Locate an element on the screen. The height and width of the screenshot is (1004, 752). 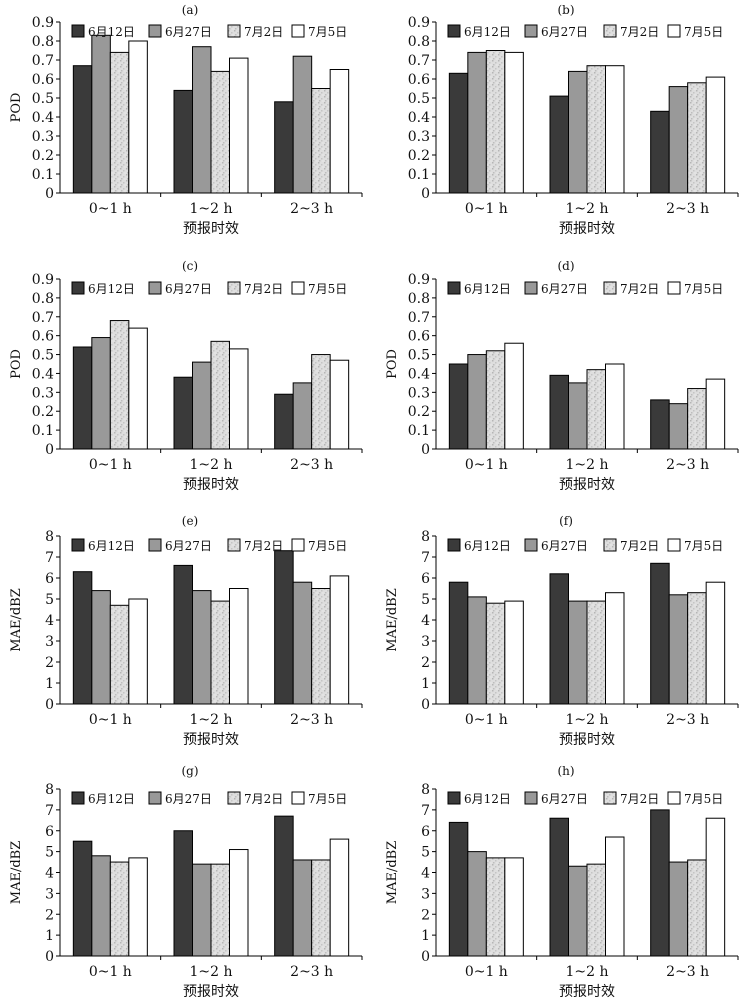
y-tick-label: 1 is located at coordinates (425, 936).